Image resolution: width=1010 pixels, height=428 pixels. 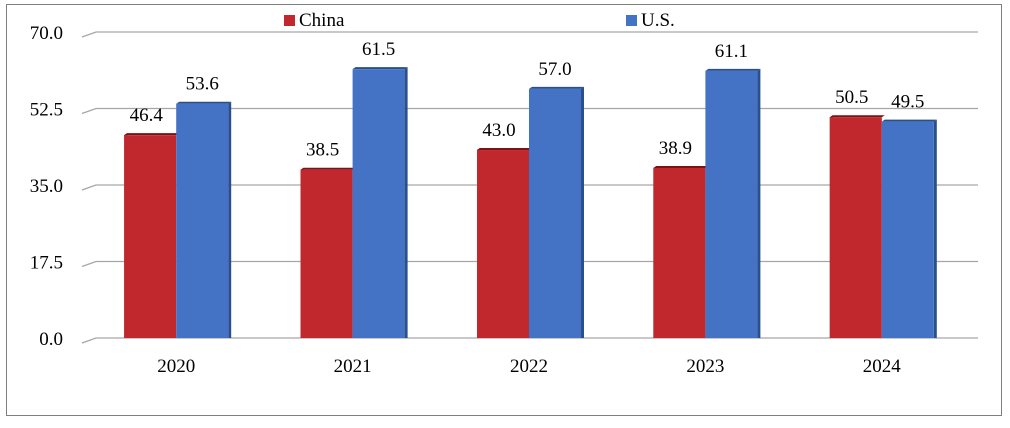 What do you see at coordinates (555, 213) in the screenshot?
I see `bar-us-2022` at bounding box center [555, 213].